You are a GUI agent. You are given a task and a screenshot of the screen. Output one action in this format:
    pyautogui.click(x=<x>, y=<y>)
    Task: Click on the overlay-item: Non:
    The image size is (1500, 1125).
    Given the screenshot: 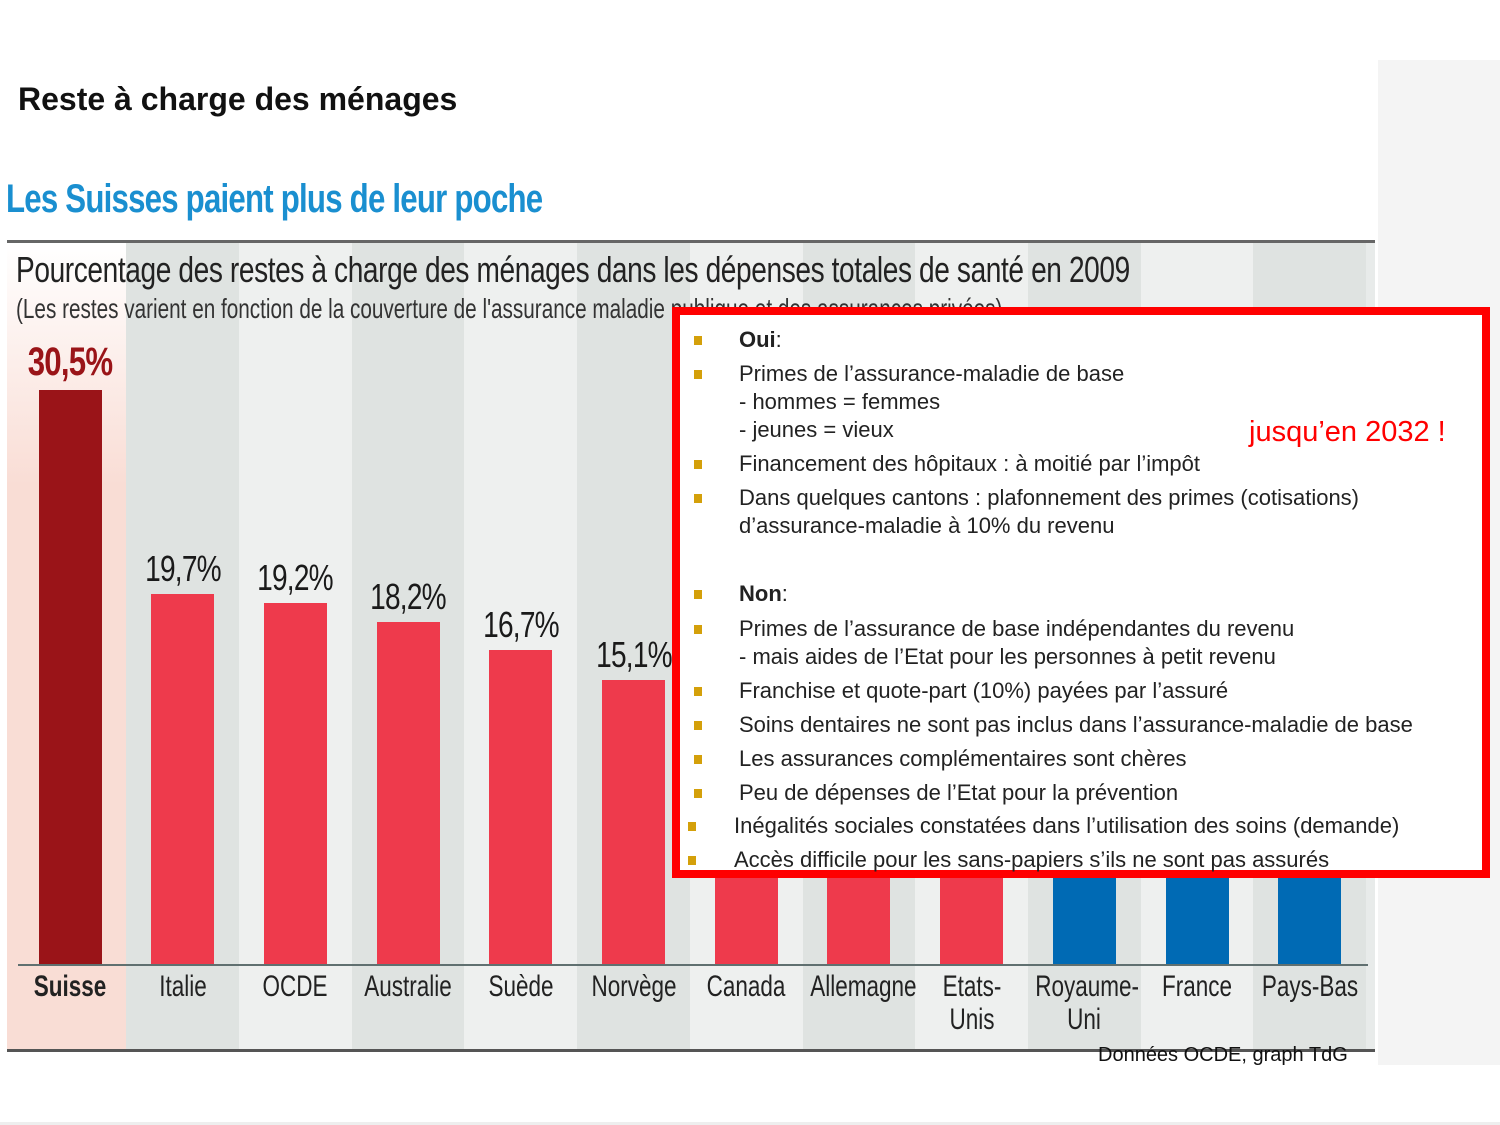 What is the action you would take?
    pyautogui.click(x=763, y=594)
    